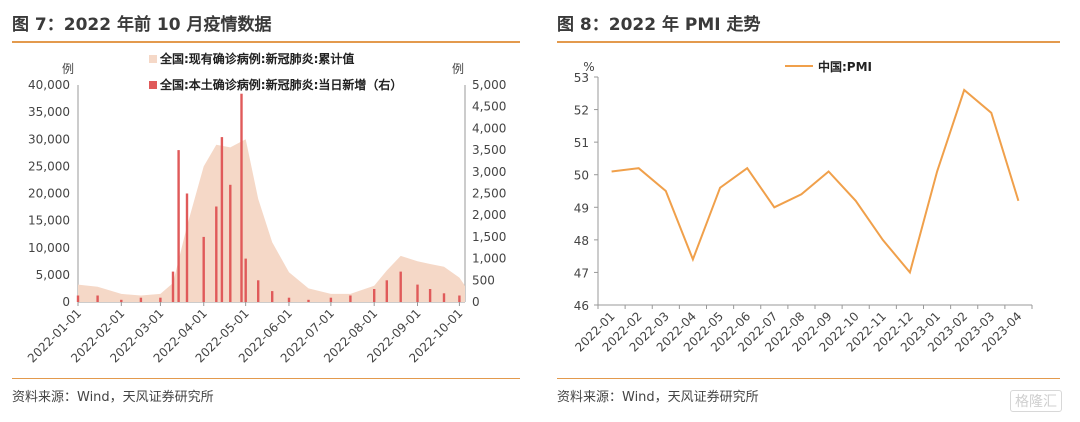  Describe the element at coordinates (142, 25) in the screenshot. I see `figure-7-title: 图 7：2022 年前 10 月疫情数据` at that location.